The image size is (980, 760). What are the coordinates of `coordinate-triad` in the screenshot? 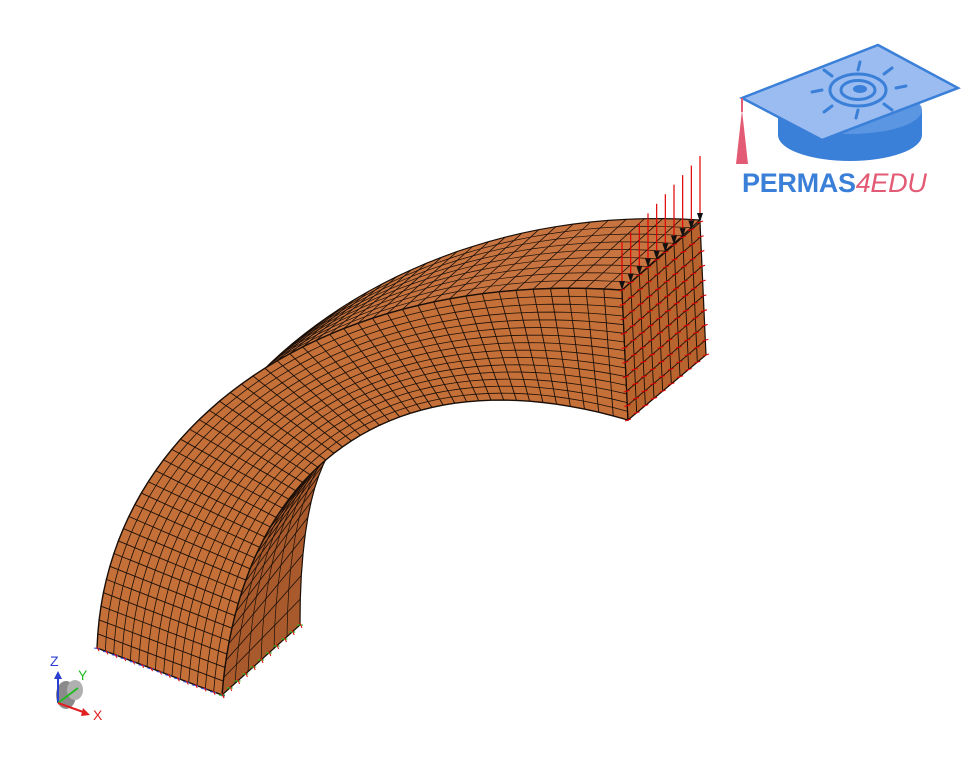 It's located at (72, 693).